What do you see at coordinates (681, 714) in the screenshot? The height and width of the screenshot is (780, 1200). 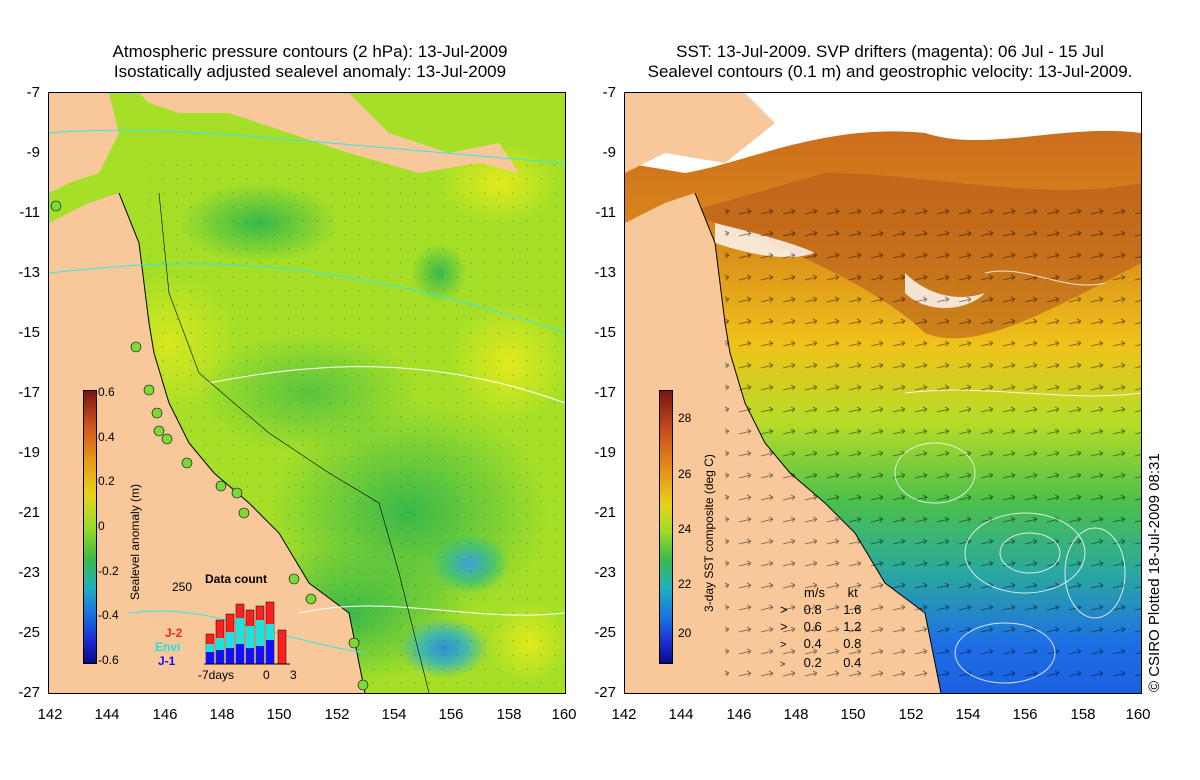 I see `right-x-tick: 144` at bounding box center [681, 714].